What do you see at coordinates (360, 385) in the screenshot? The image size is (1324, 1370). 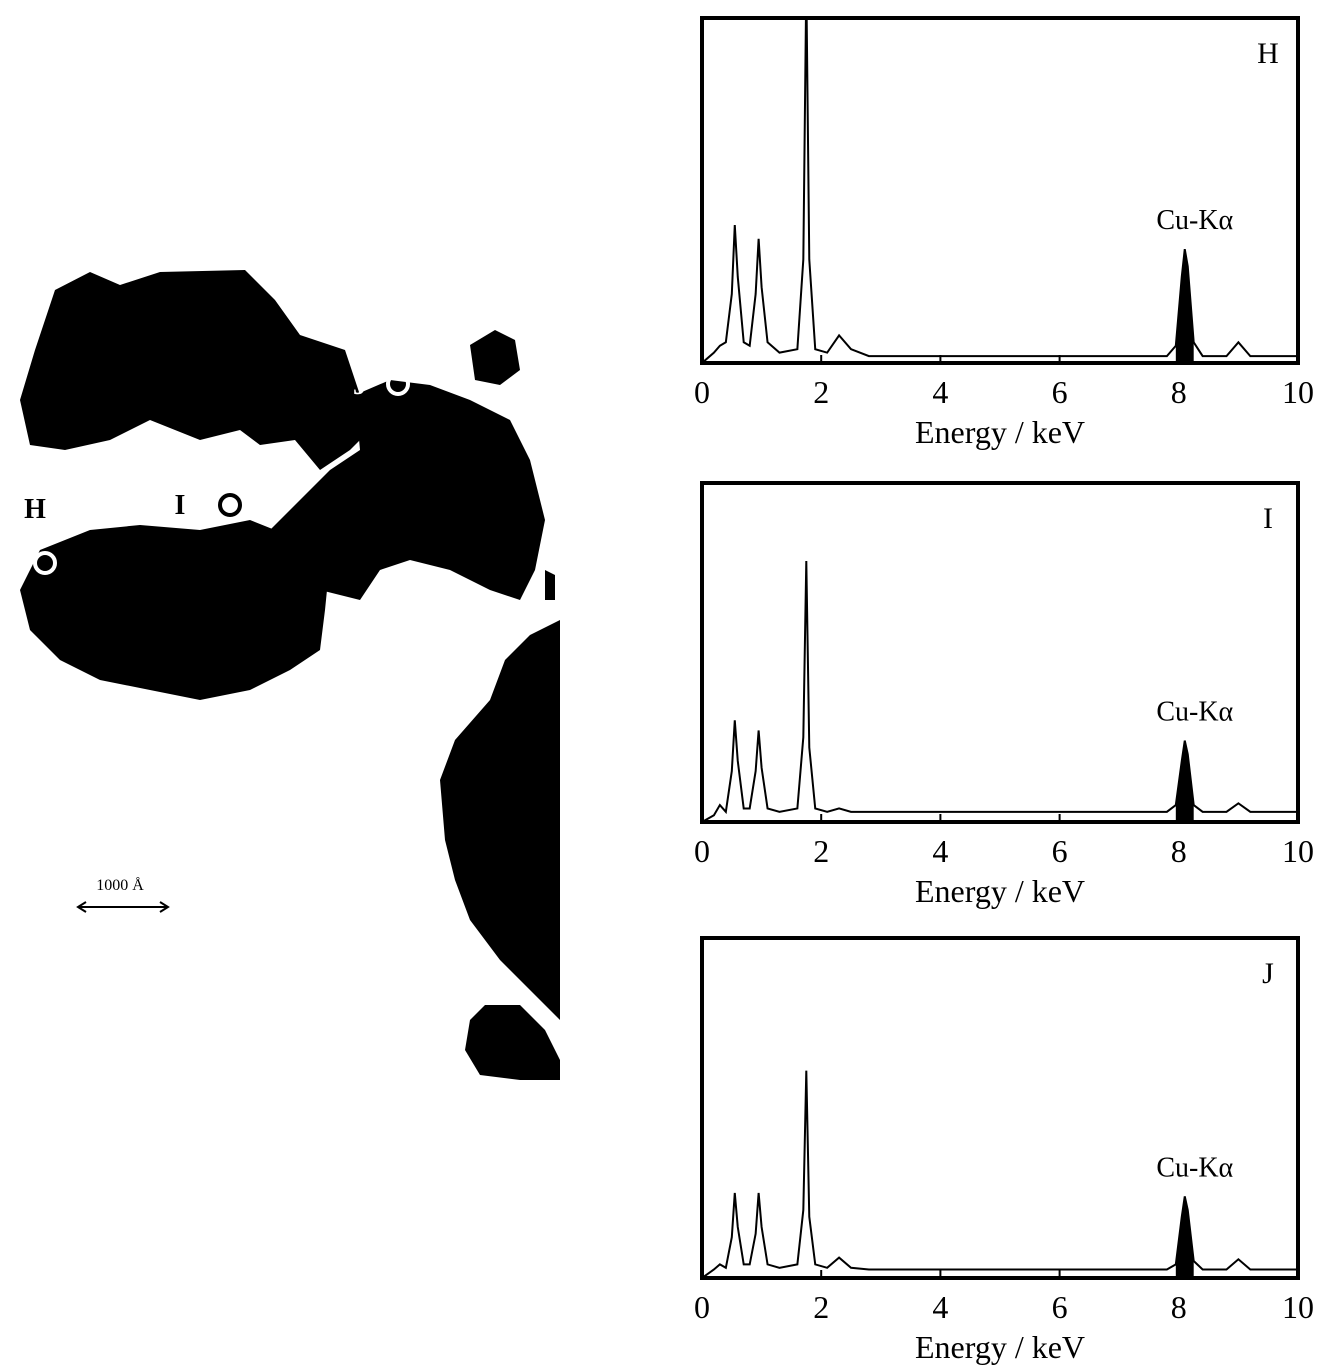 I see `point-label: J` at bounding box center [360, 385].